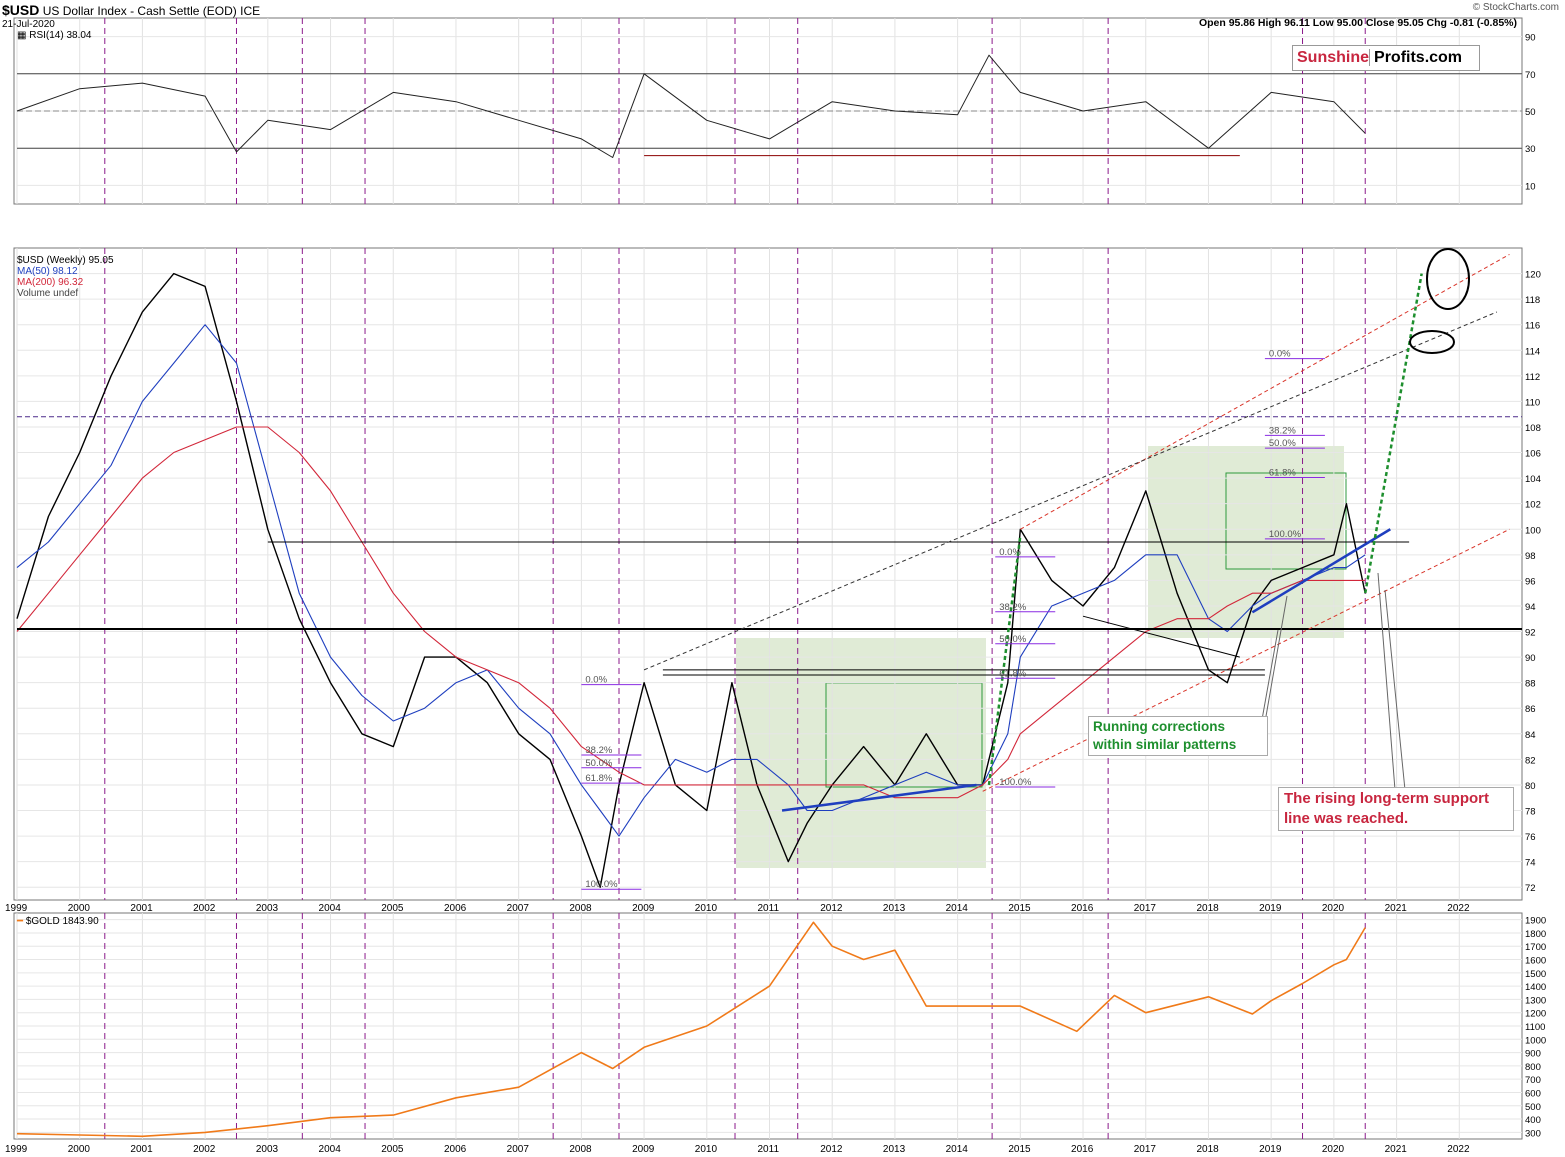 The image size is (1565, 1157). Describe the element at coordinates (1082, 1149) in the screenshot. I see `x-tick-label-gold: 2016` at that location.